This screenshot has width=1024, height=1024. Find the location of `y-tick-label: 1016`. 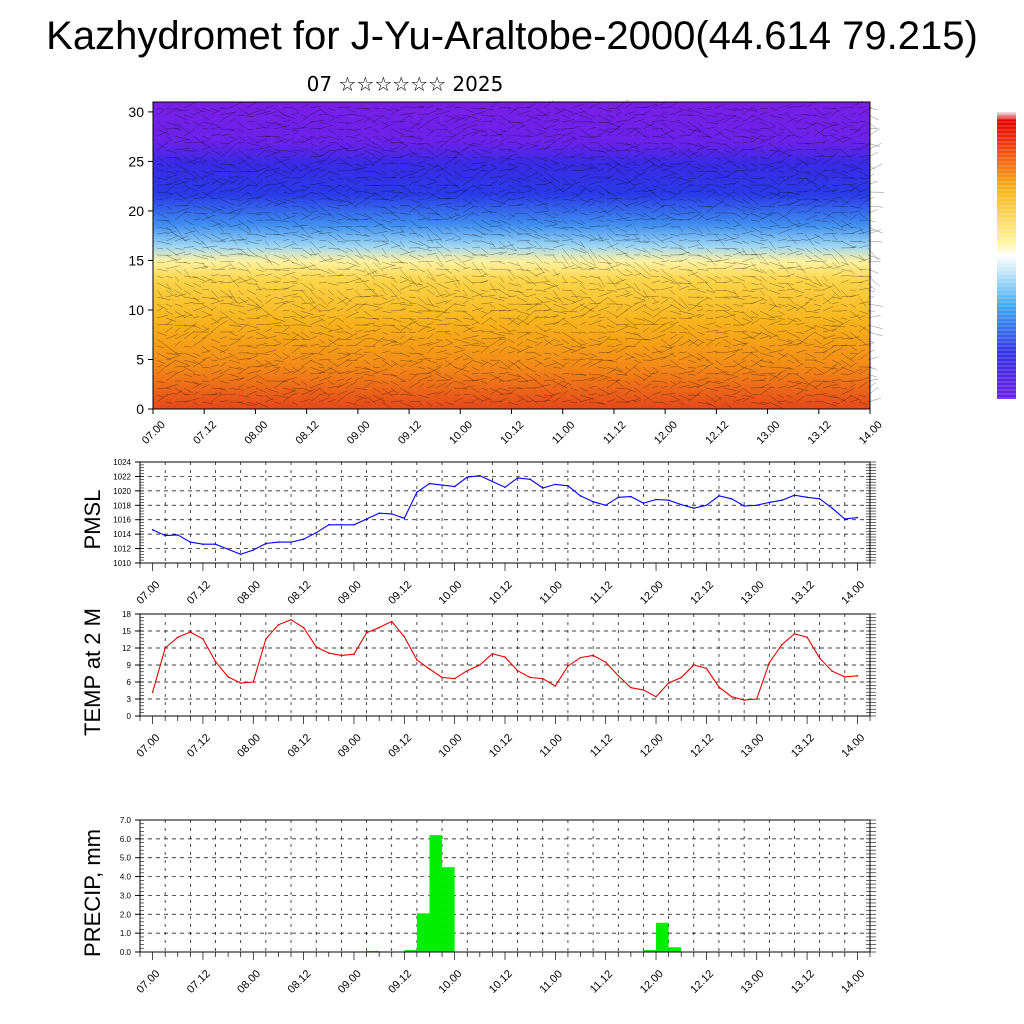

y-tick-label: 1016 is located at coordinates (122, 520).